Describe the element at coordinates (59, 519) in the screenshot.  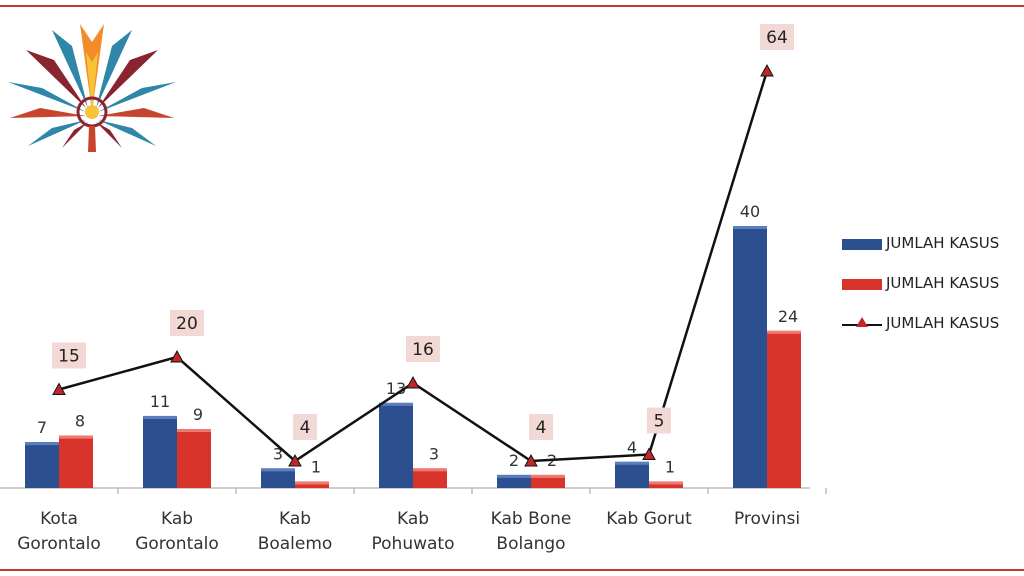
I see `category-label: Kota` at that location.